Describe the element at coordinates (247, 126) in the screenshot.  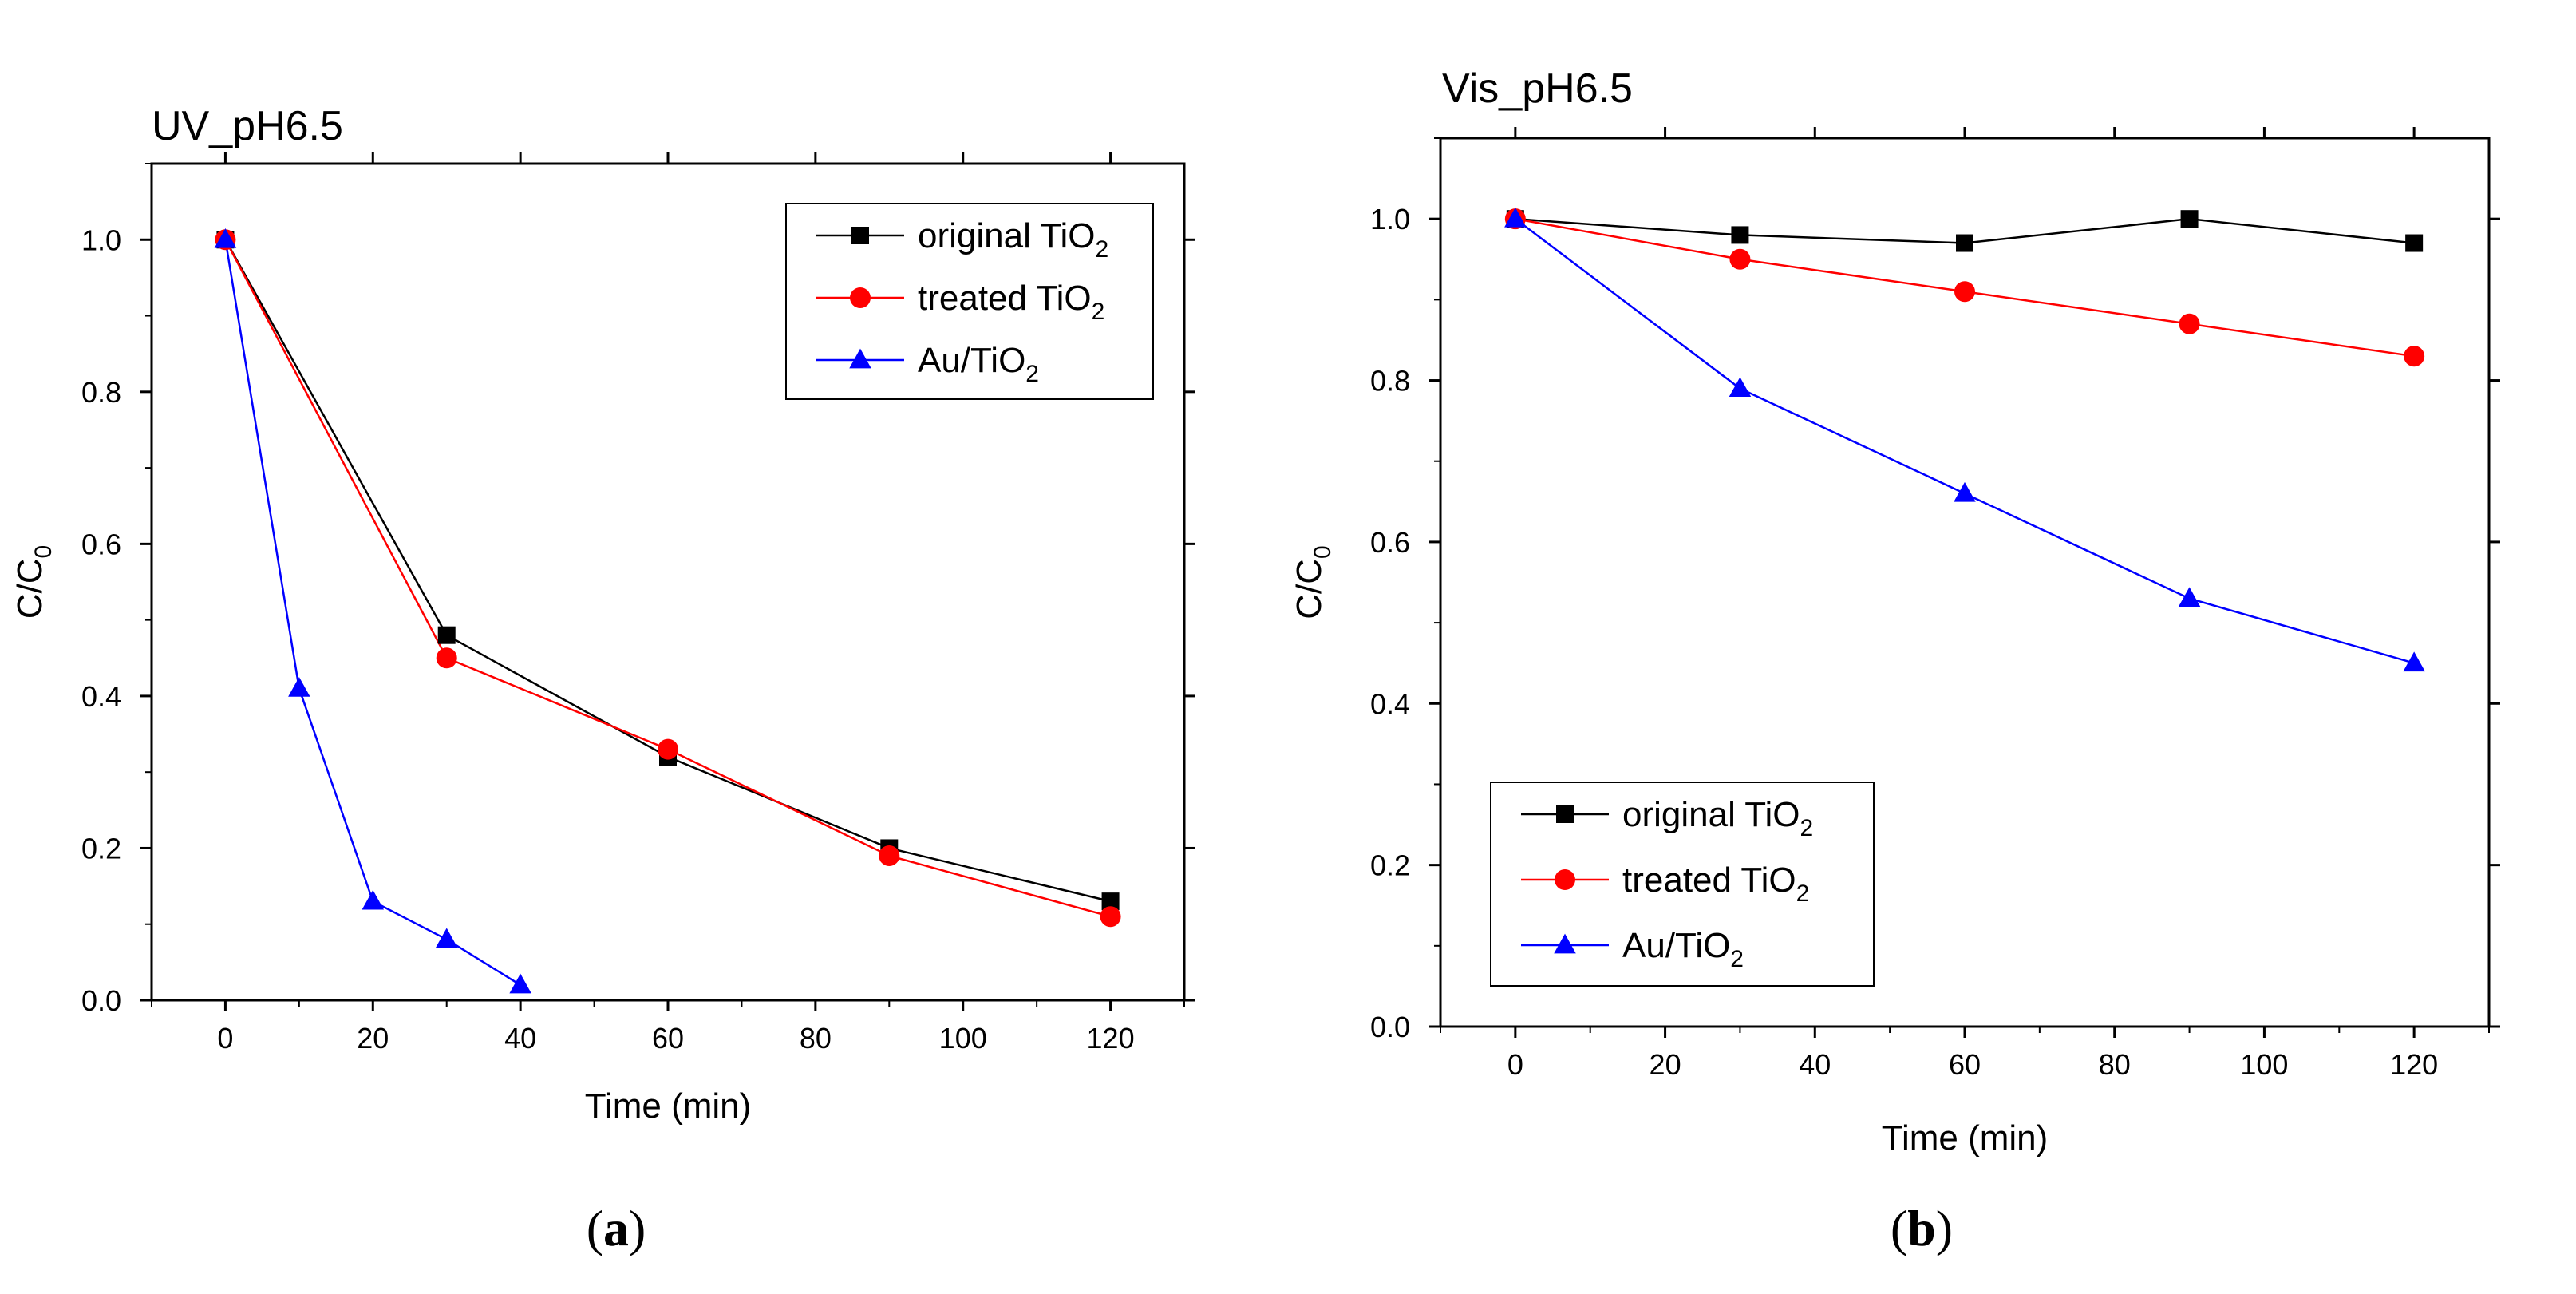
I see `chart-title: UV_pH6.5` at that location.